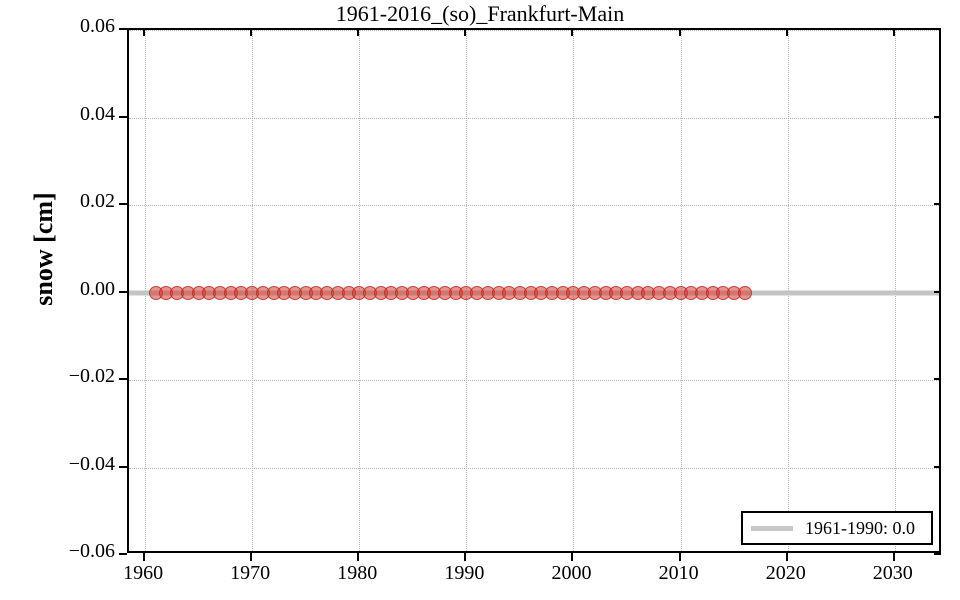 The height and width of the screenshot is (600, 960). Describe the element at coordinates (785, 573) in the screenshot. I see `x-axis-tick-label: 2020` at that location.